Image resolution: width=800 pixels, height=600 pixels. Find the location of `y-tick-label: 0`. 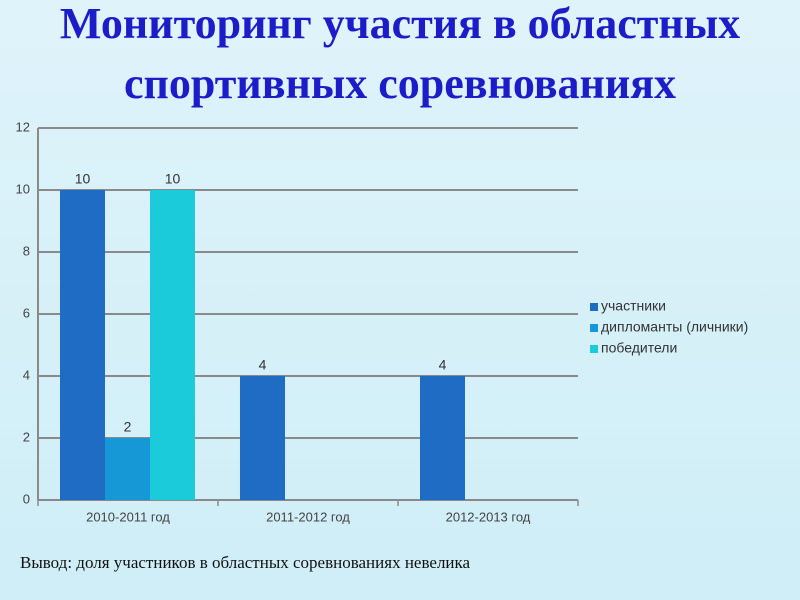

y-tick-label: 0 is located at coordinates (26, 498).